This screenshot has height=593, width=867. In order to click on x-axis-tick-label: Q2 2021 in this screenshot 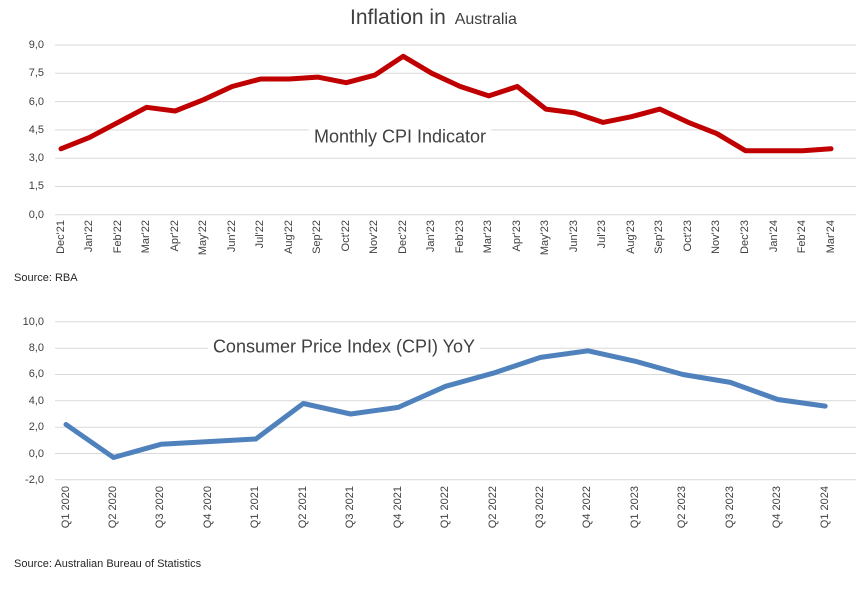, I will do `click(302, 507)`.